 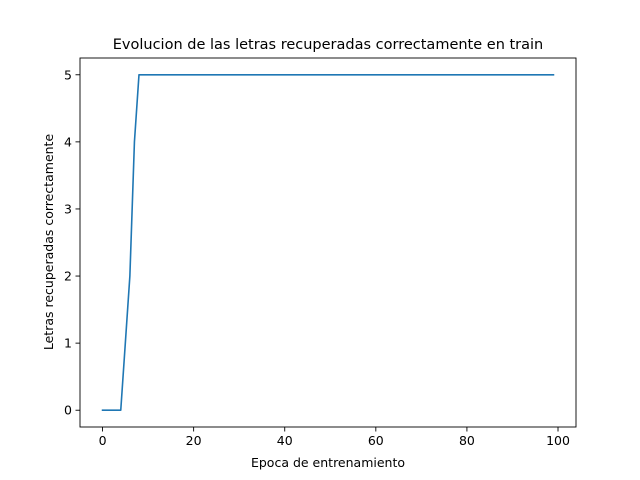 I want to click on x-tick-label: 60, so click(x=376, y=440).